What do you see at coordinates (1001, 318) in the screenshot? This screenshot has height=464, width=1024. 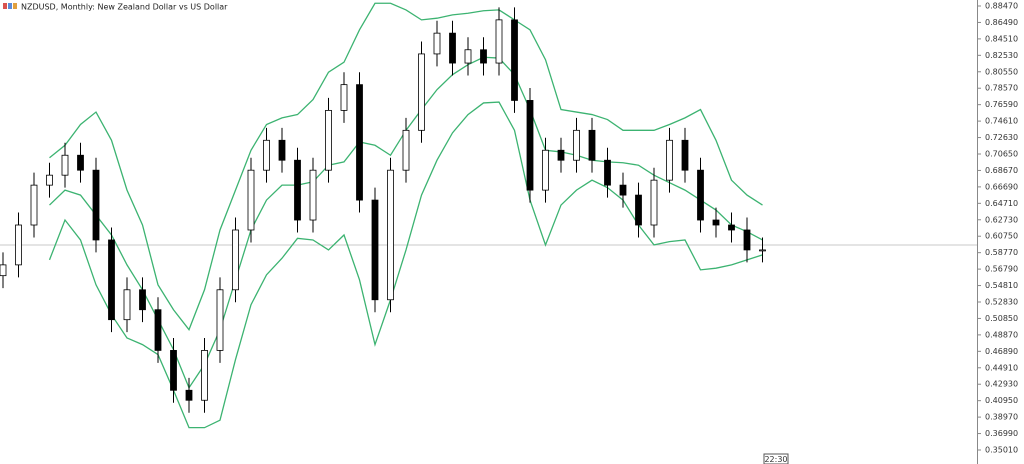 I see `y-tick-label: 0.50850` at bounding box center [1001, 318].